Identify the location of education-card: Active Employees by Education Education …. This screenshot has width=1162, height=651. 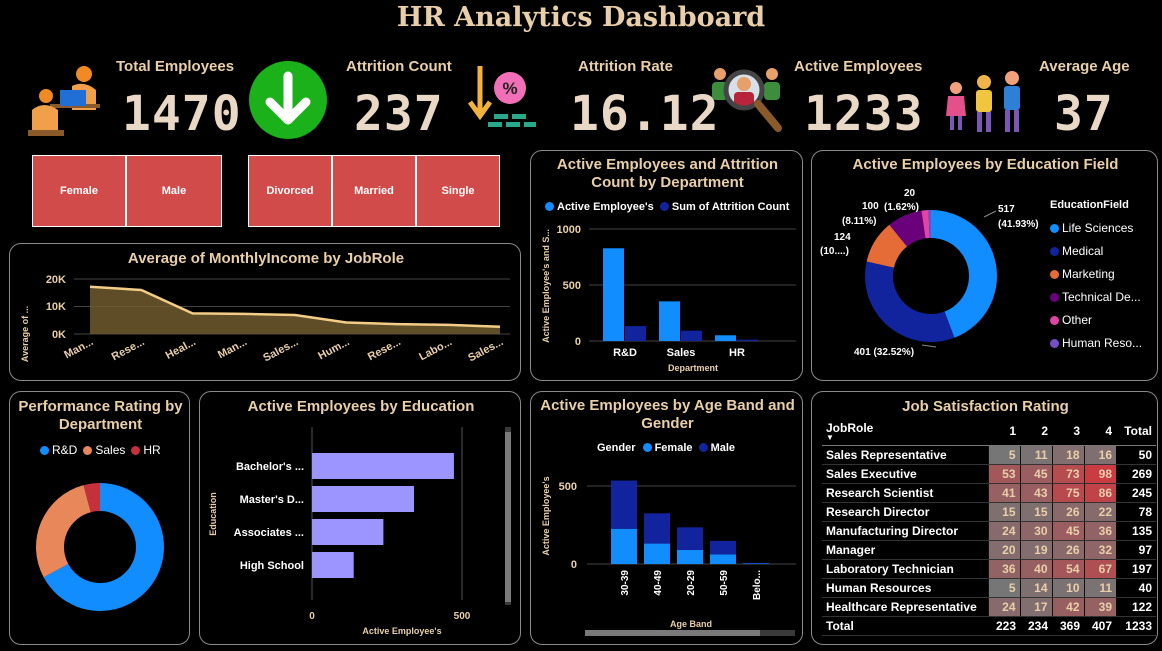
(360, 518).